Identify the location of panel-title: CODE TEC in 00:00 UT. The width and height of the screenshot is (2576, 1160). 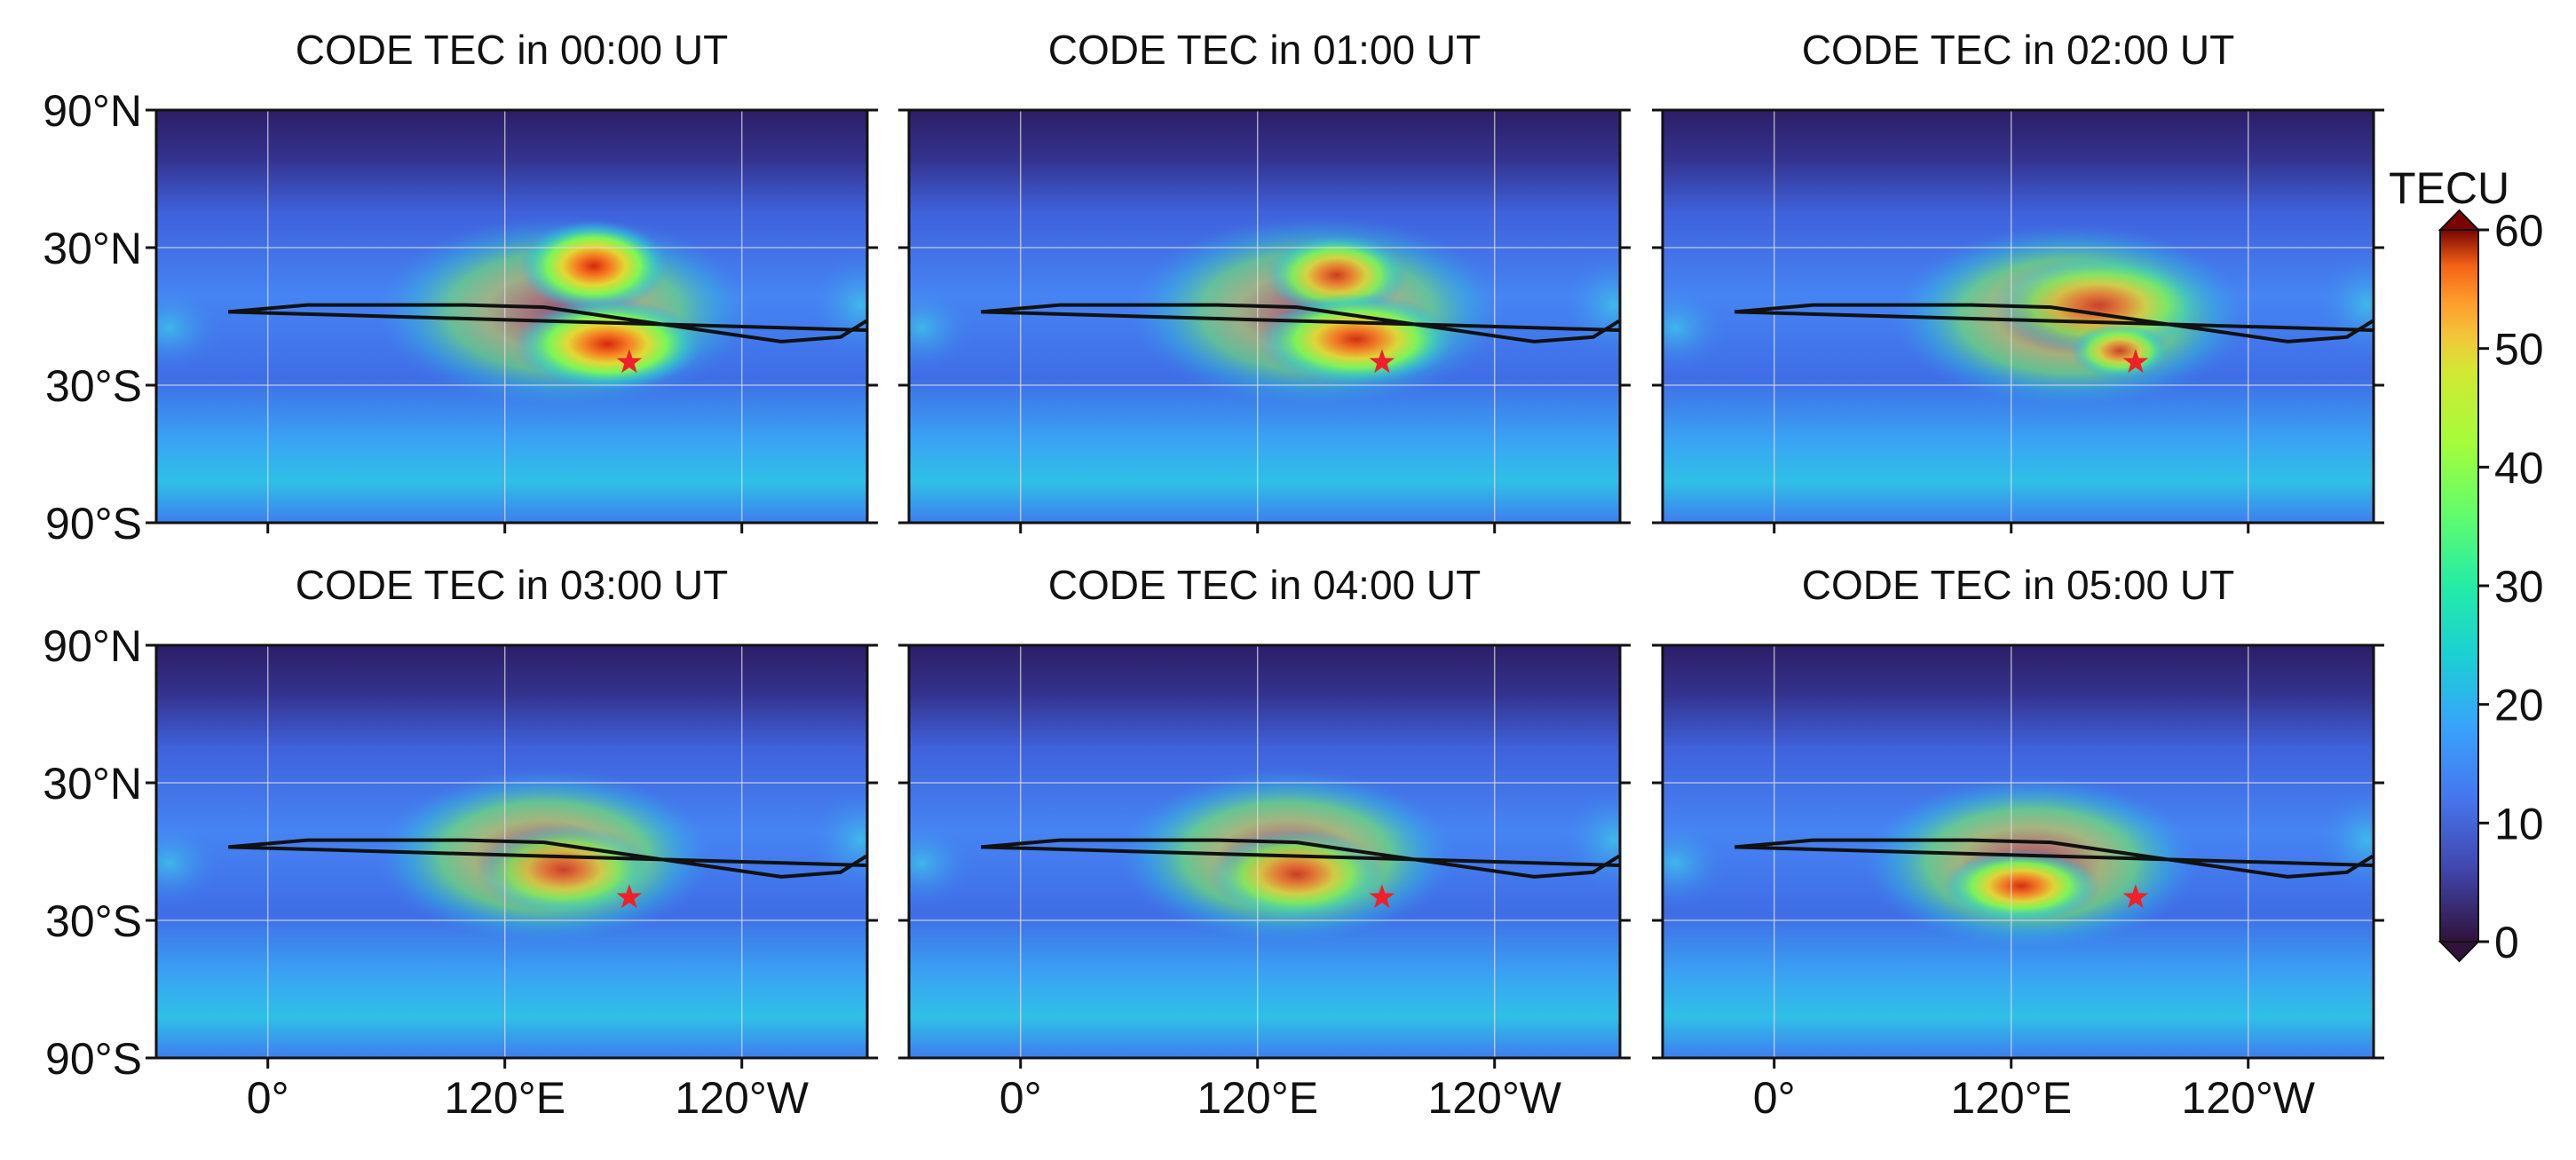
(512, 50).